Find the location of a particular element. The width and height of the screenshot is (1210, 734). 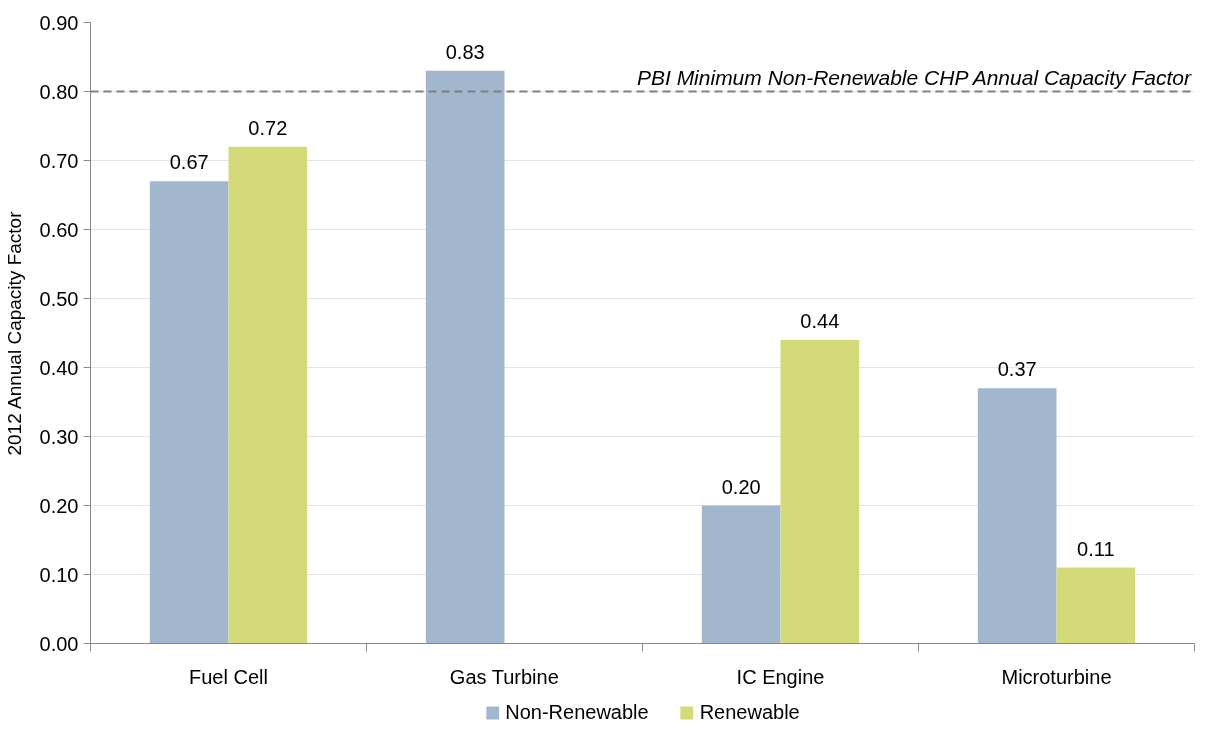

x-tick-label: IC Engine is located at coordinates (780, 676).